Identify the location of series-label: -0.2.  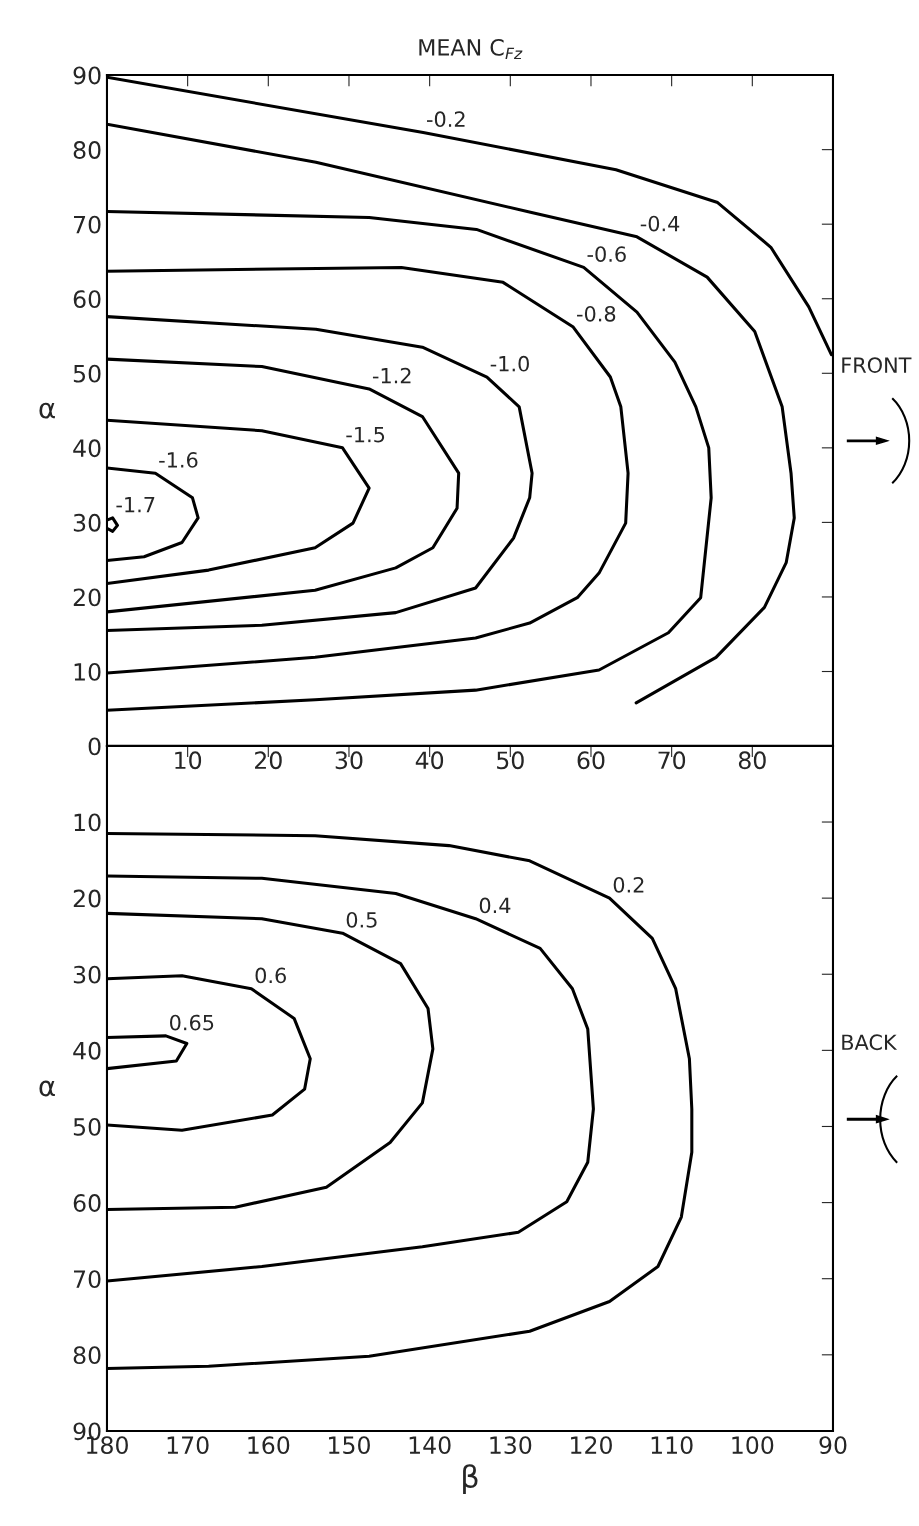
(445, 119).